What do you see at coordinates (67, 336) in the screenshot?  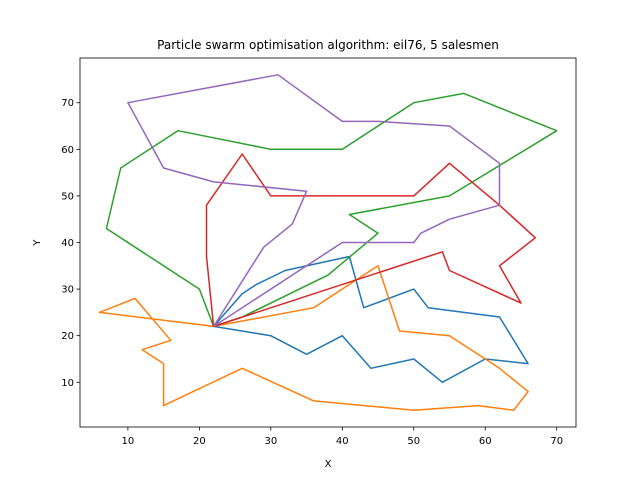 I see `y-tick-label: 20` at bounding box center [67, 336].